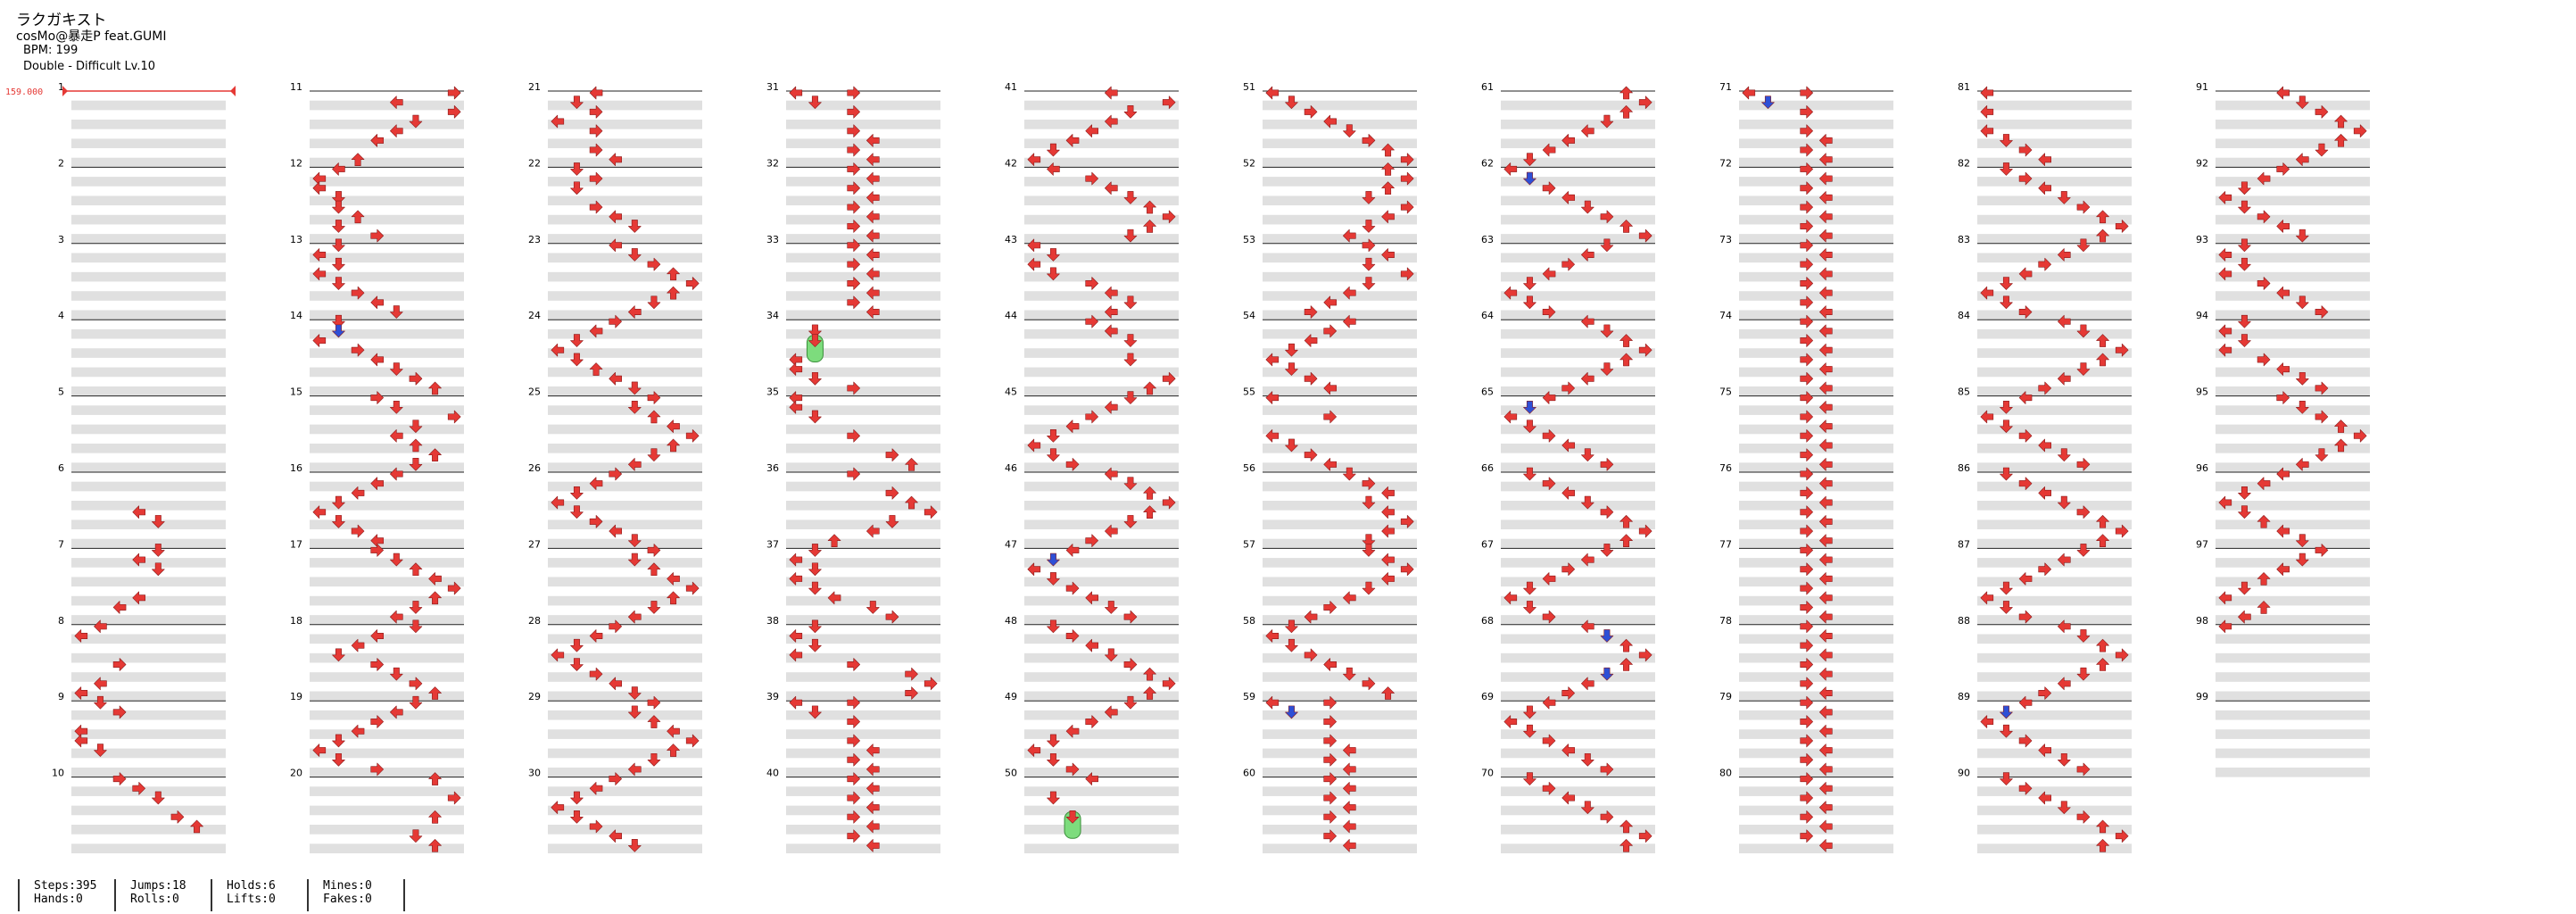  Describe the element at coordinates (61, 621) in the screenshot. I see `measure-number: 8` at that location.